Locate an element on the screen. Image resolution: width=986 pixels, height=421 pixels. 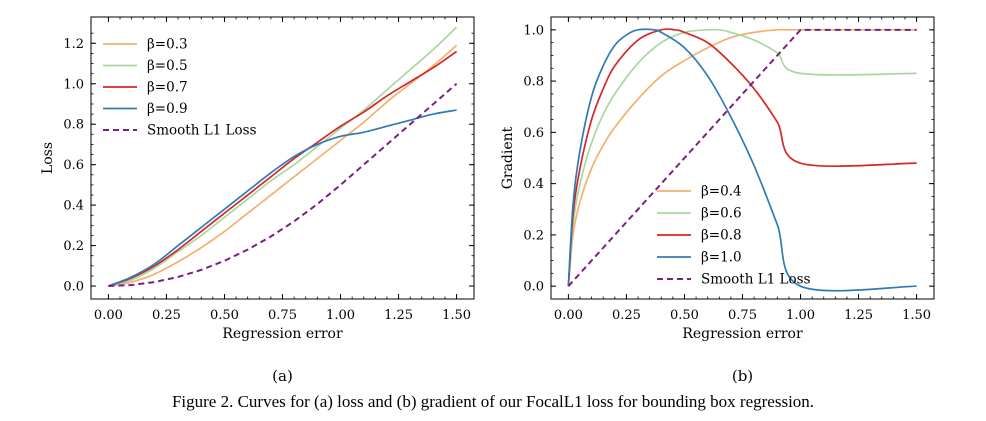
legend: β=0.3 β=0.5 β=0.7 β=0.9 Smooth L1 Loss is located at coordinates (180, 88).